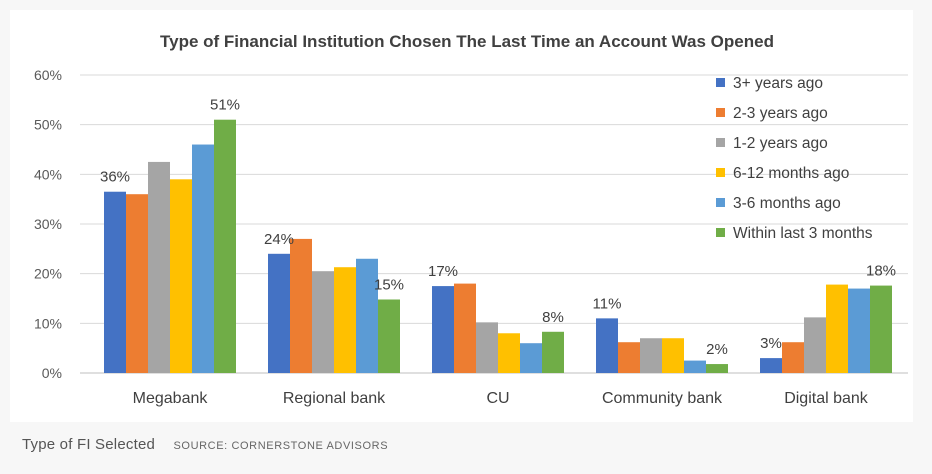  Describe the element at coordinates (881, 271) in the screenshot. I see `data-label: 18%` at that location.